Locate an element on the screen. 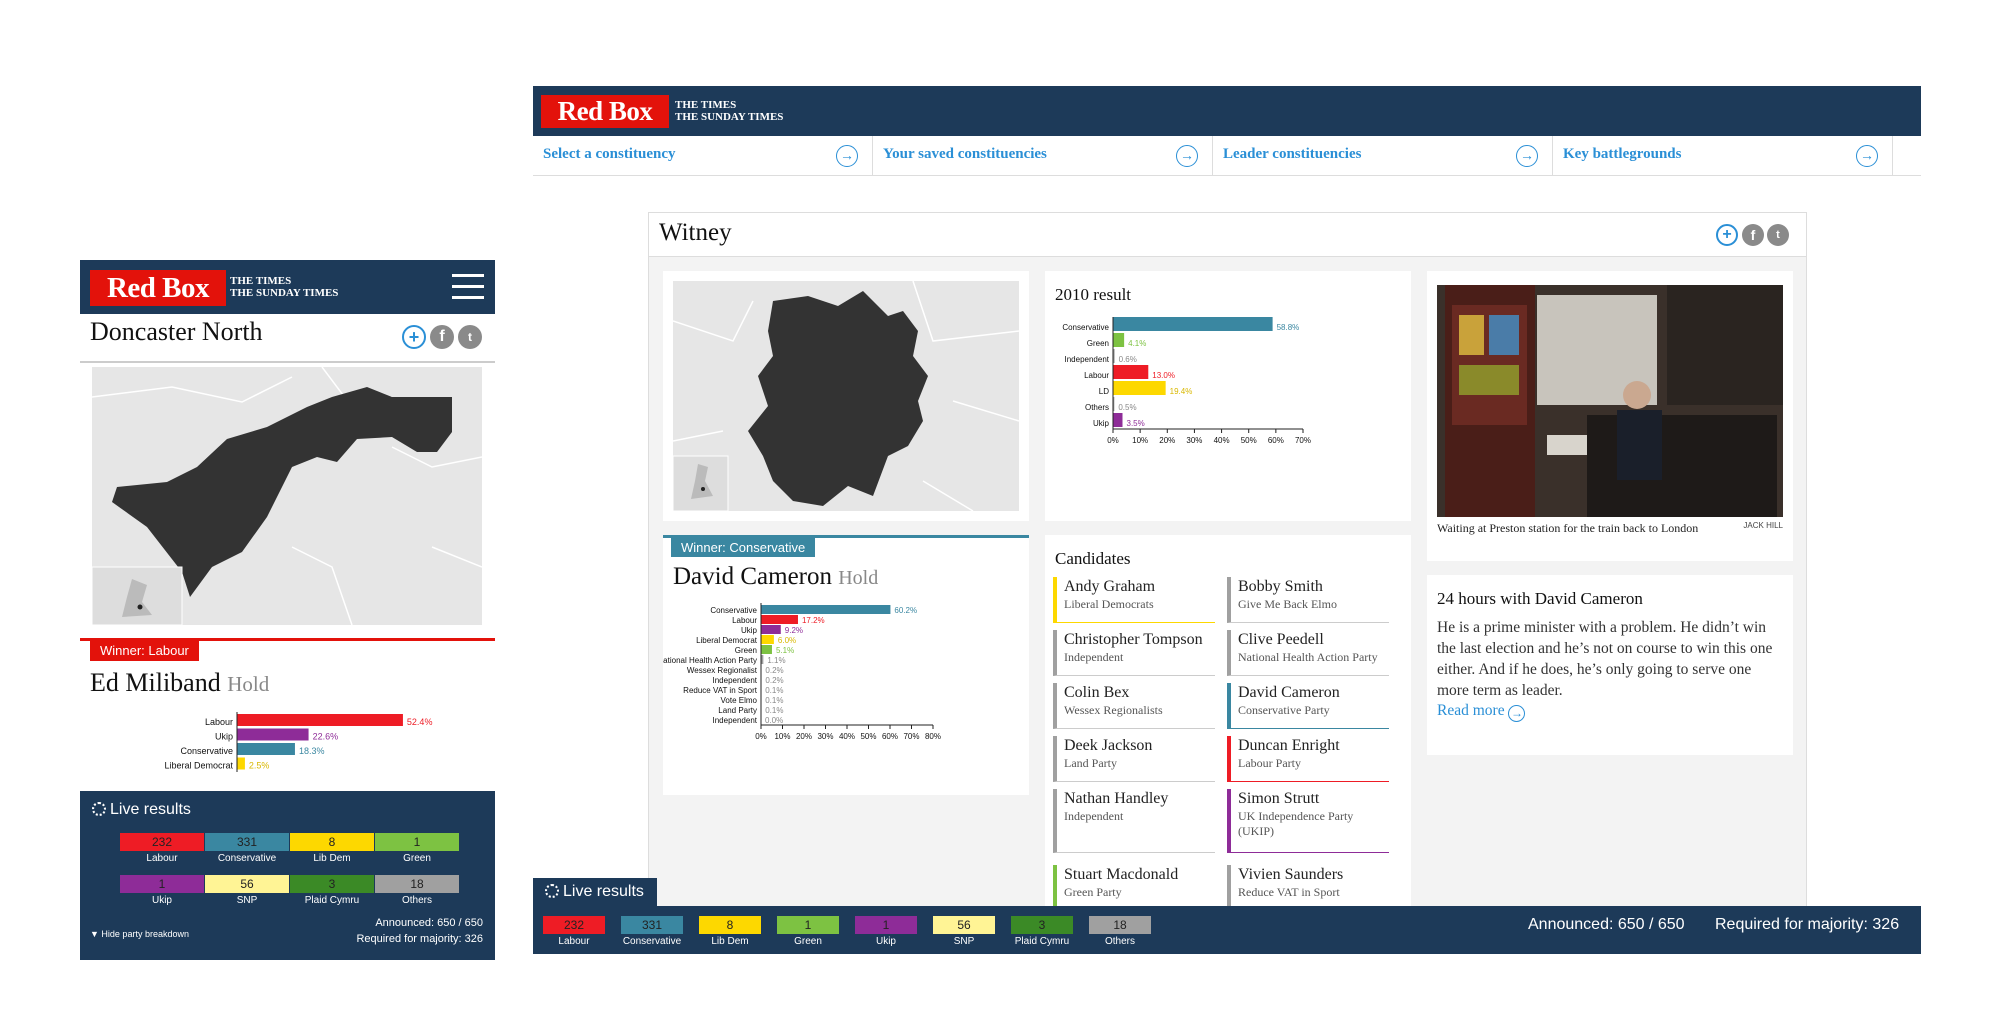  party-seat-count: 3 is located at coordinates (1042, 925).